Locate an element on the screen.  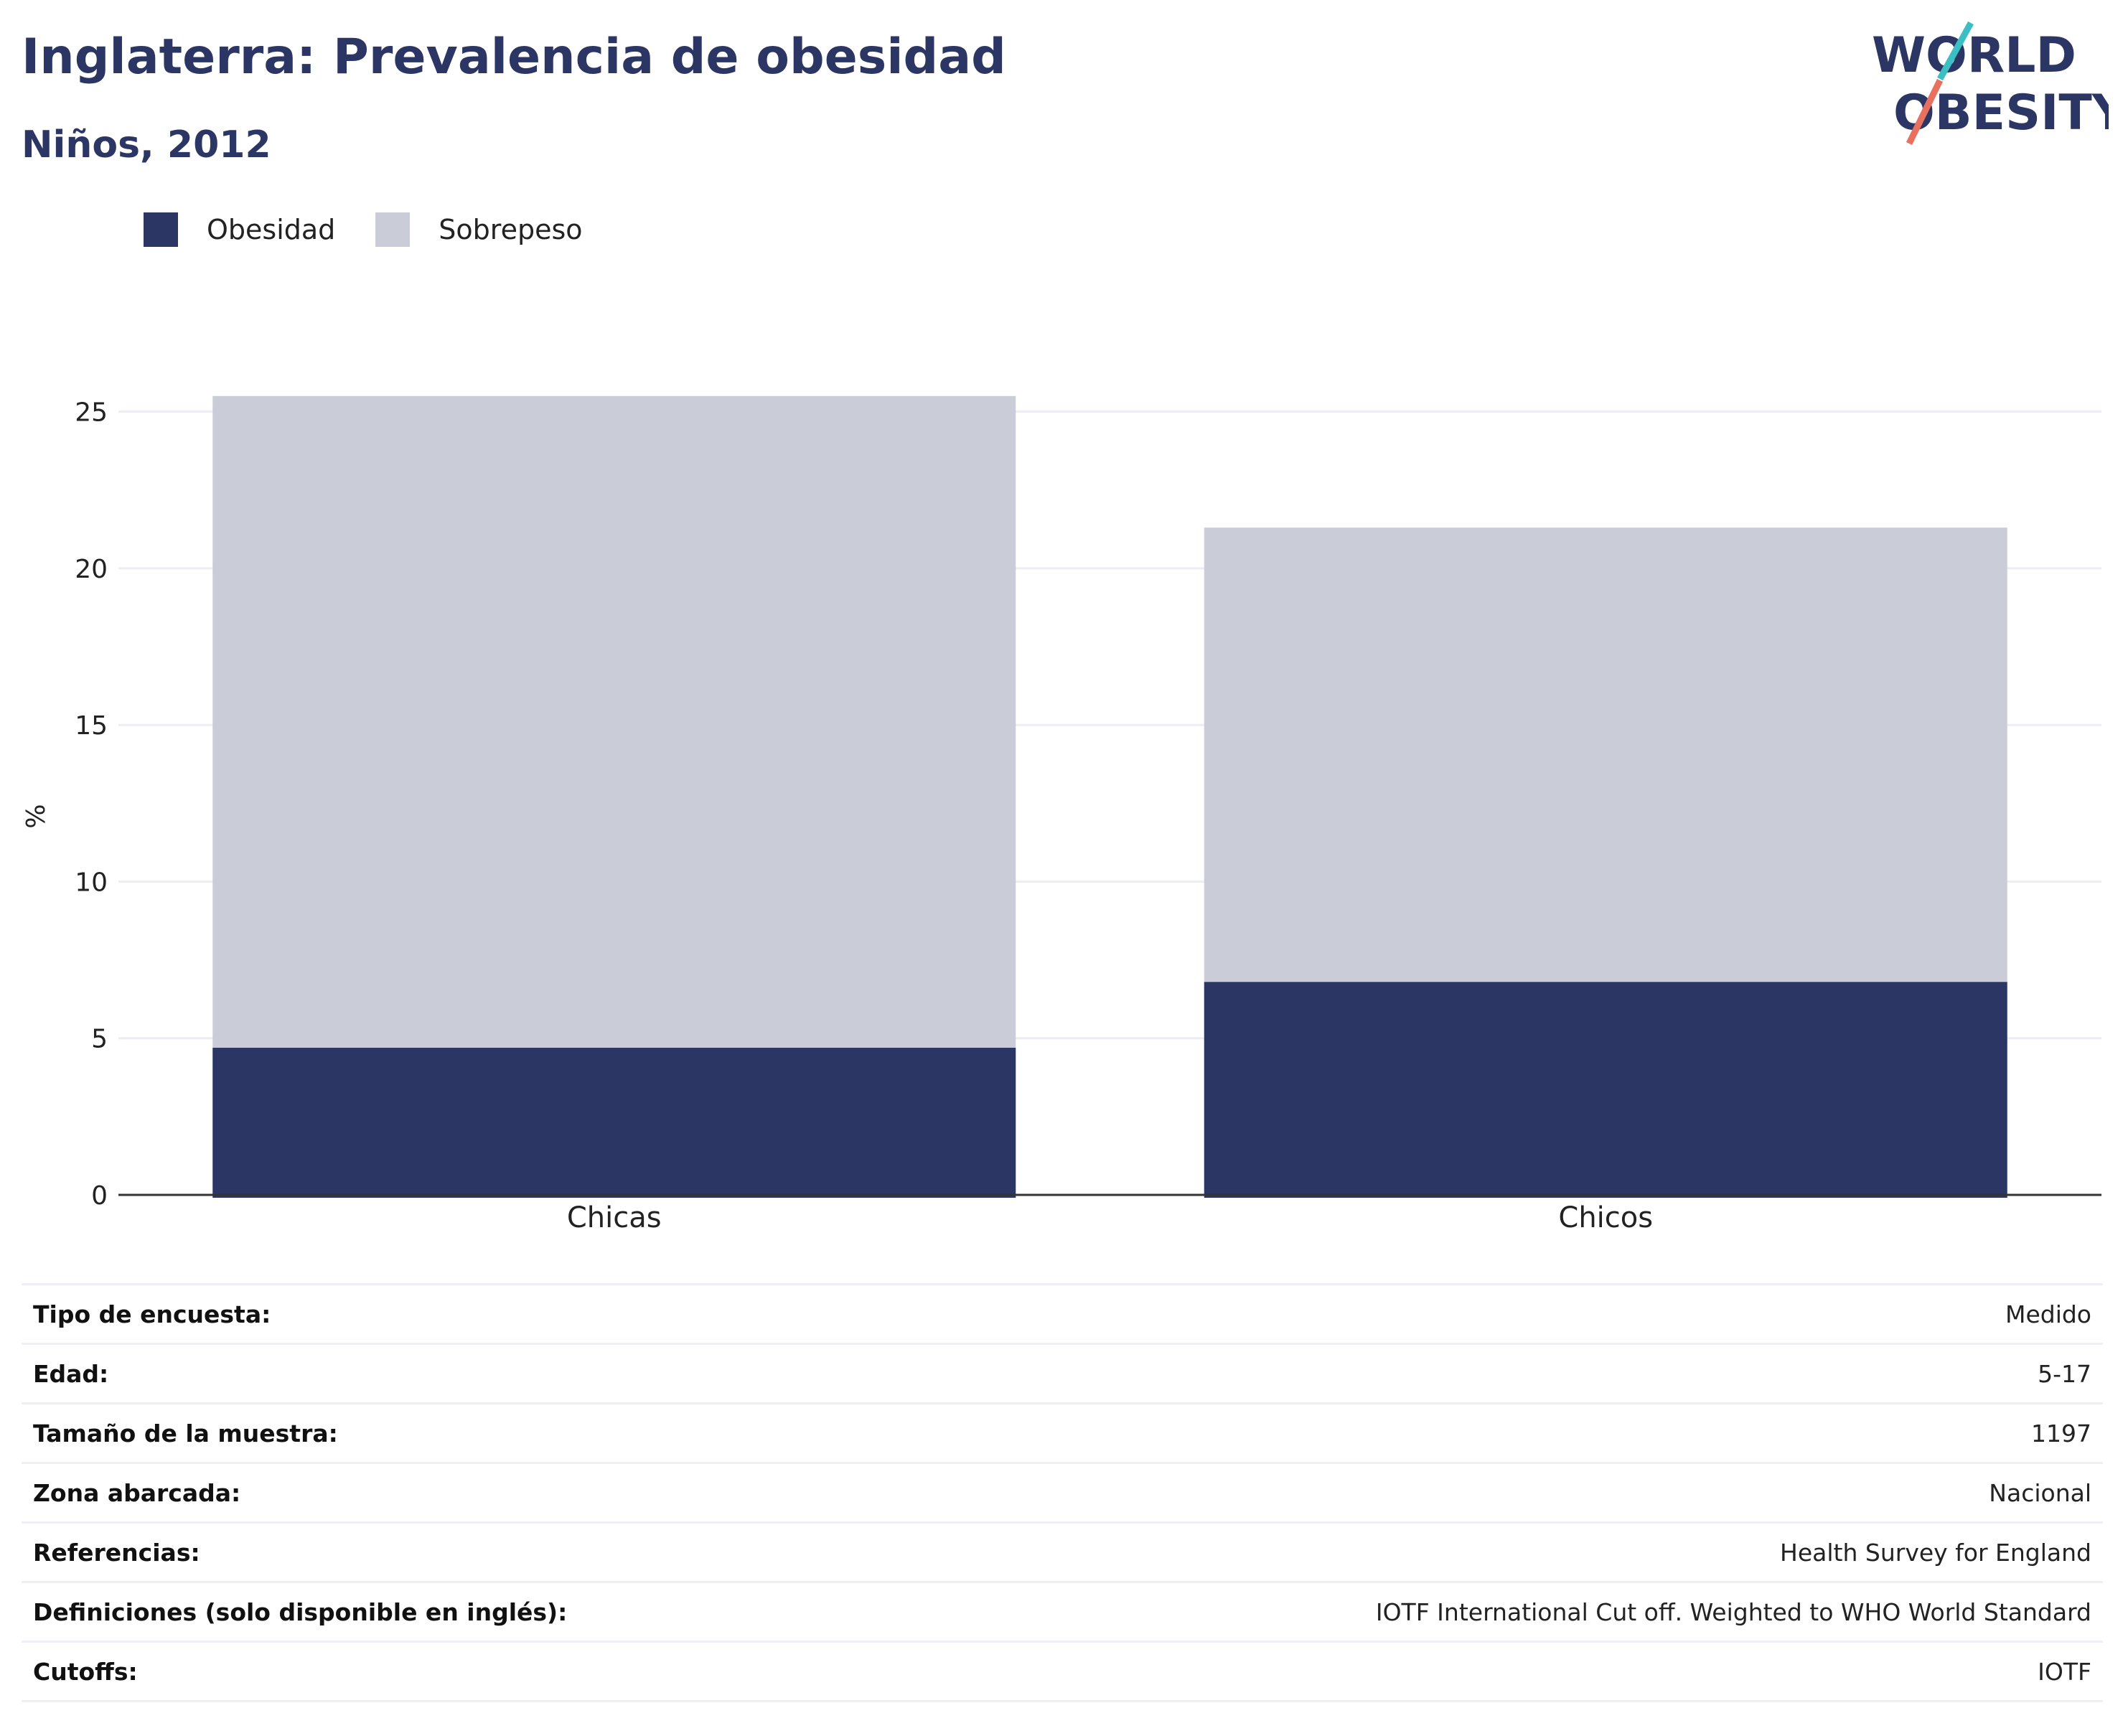
y-tick-label: 25 is located at coordinates (91, 413).